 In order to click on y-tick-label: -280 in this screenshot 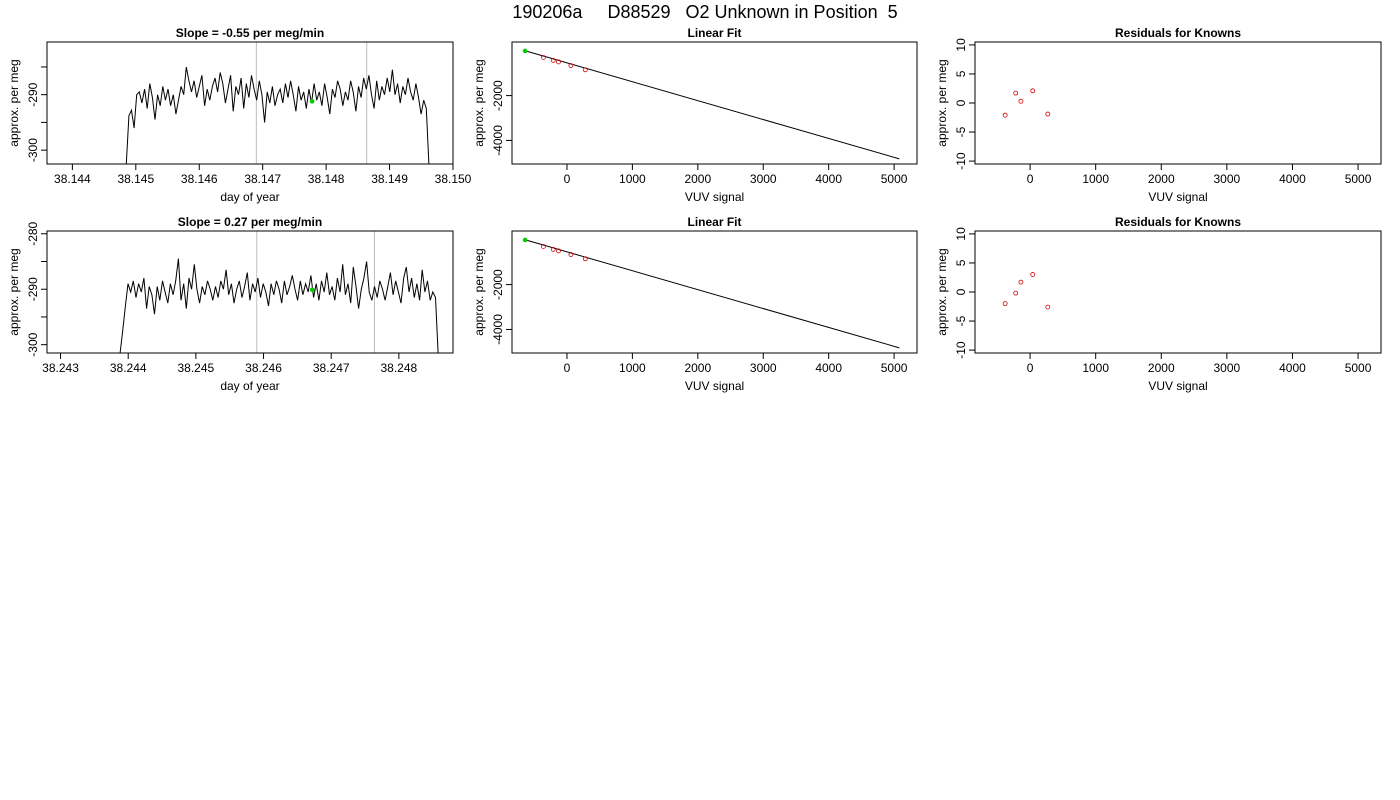, I will do `click(33, 233)`.